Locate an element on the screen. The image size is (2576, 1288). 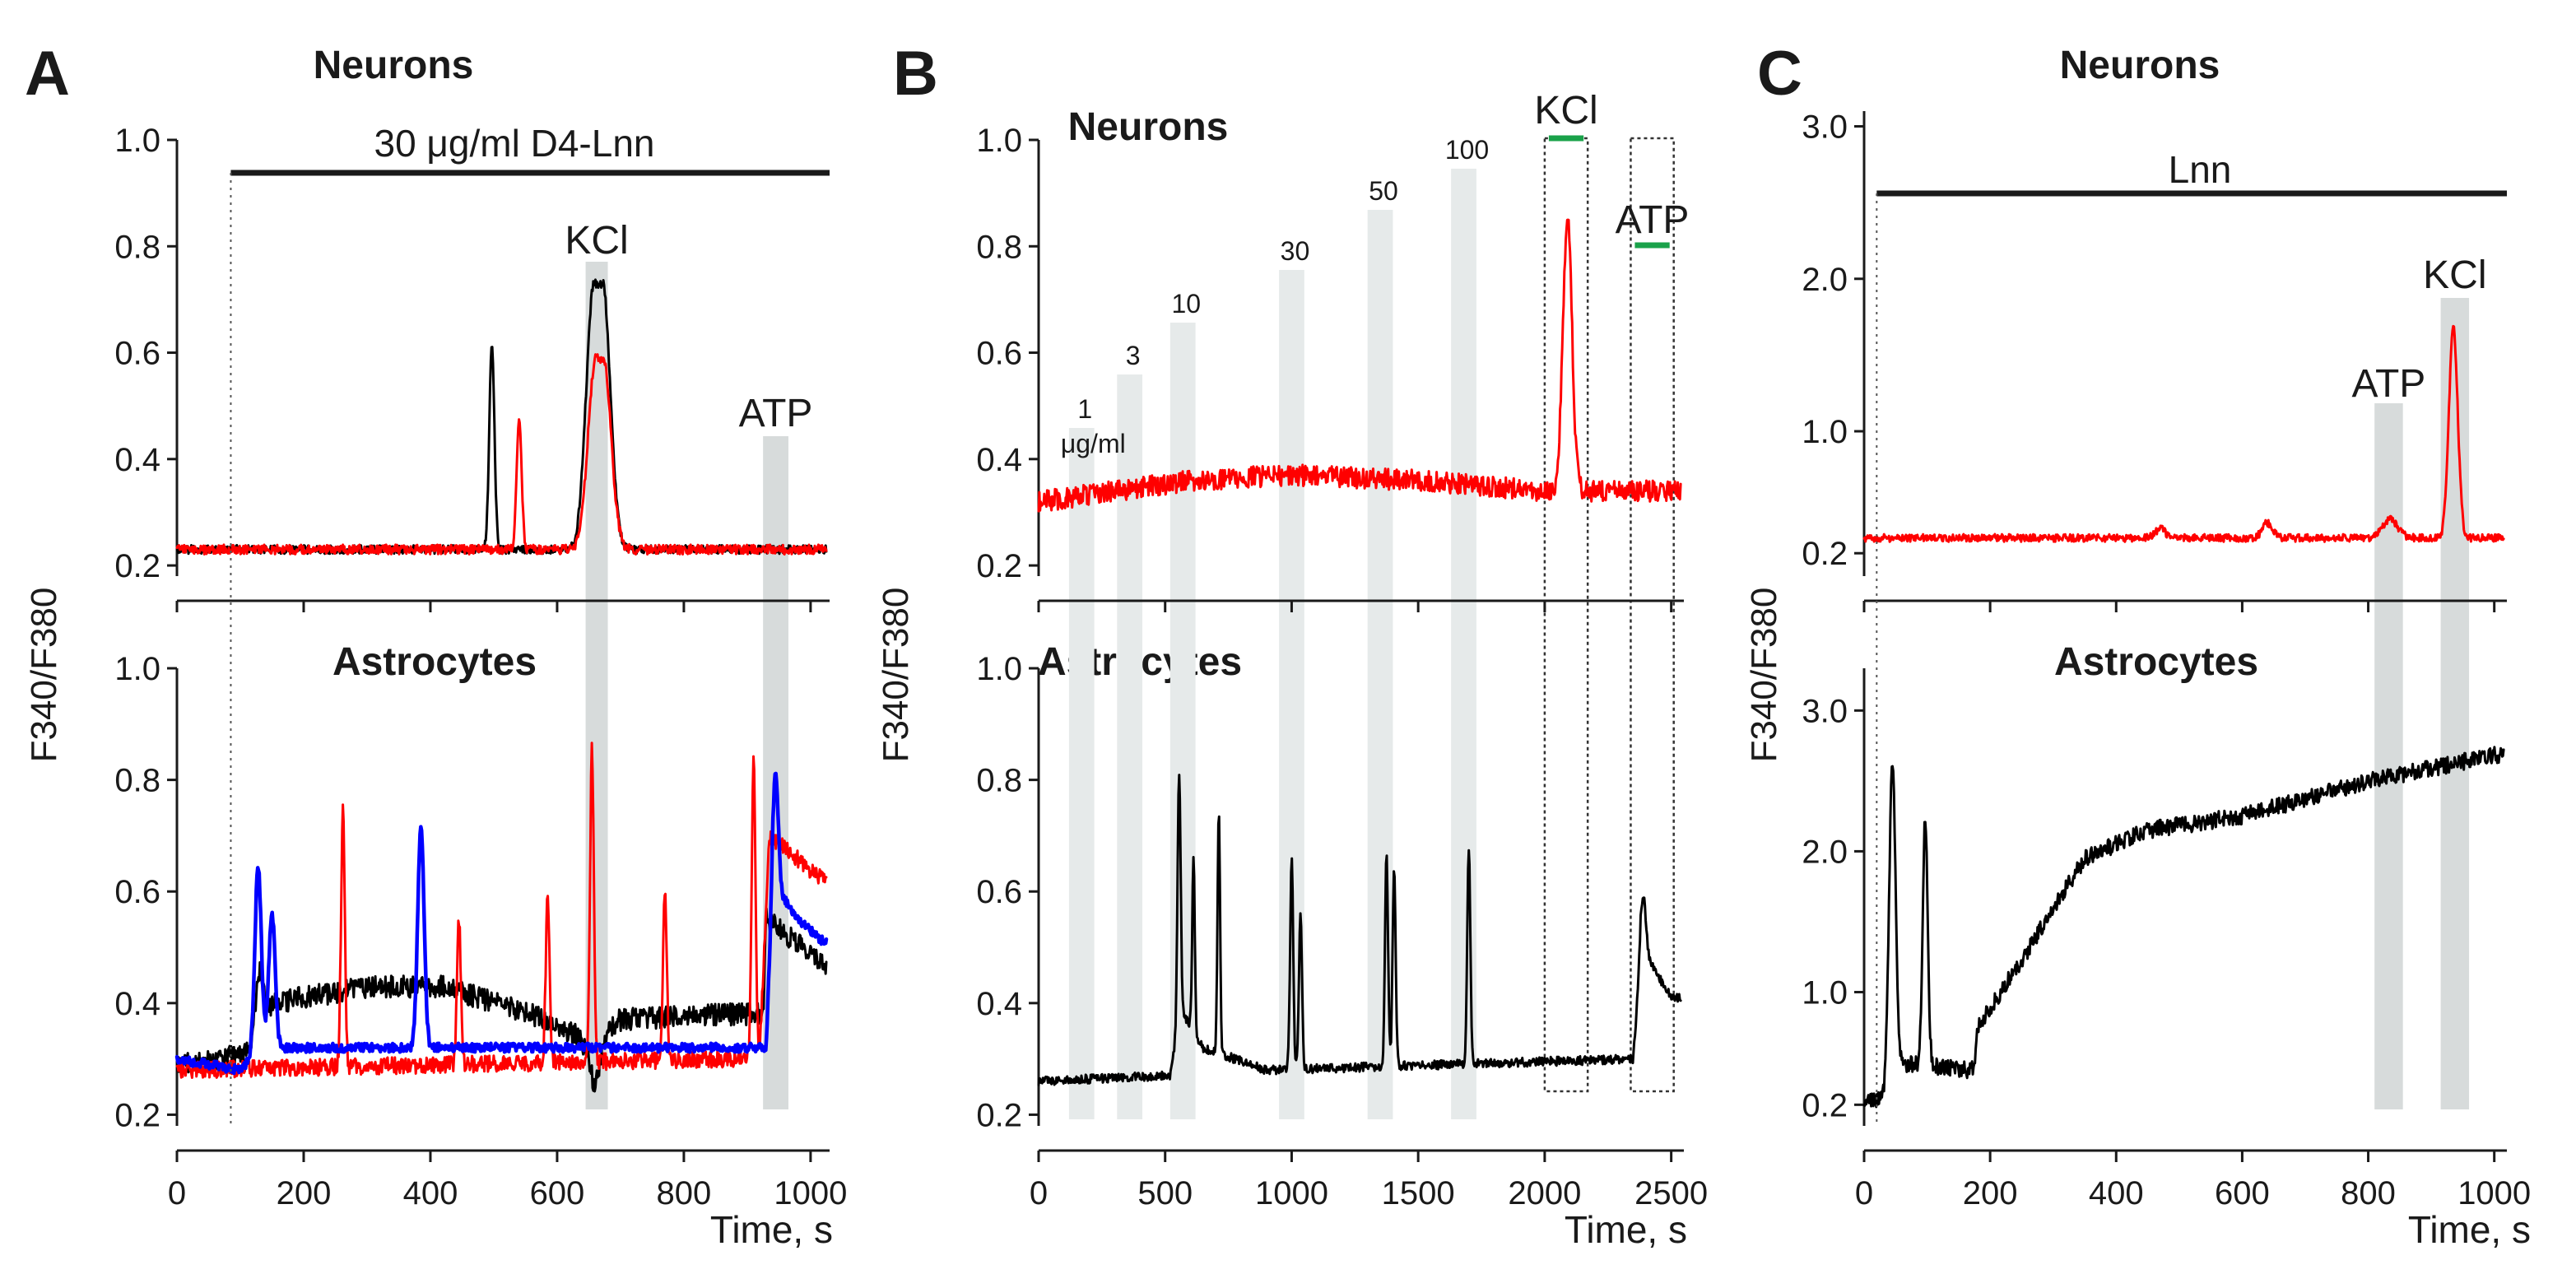
panel-a-xlabel: Time, s is located at coordinates (771, 1229).